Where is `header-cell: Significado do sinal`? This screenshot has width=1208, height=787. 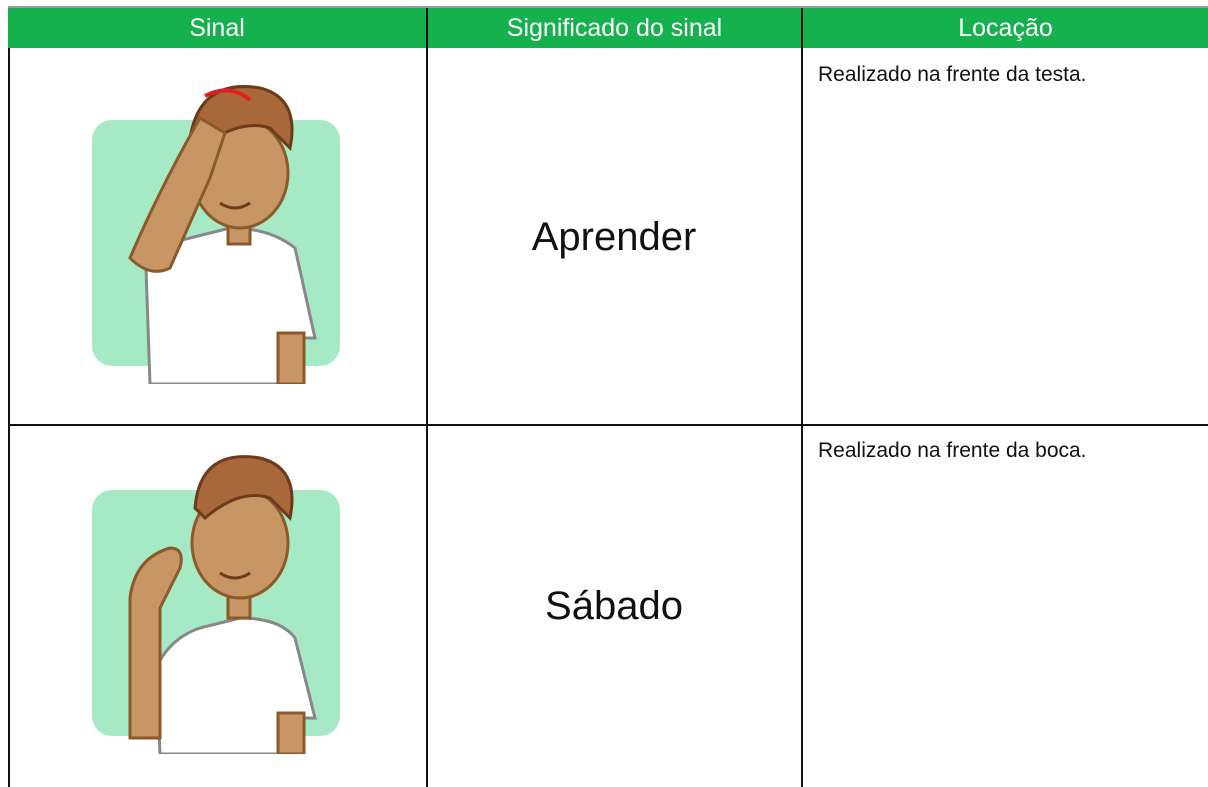
header-cell: Significado do sinal is located at coordinates (614, 28).